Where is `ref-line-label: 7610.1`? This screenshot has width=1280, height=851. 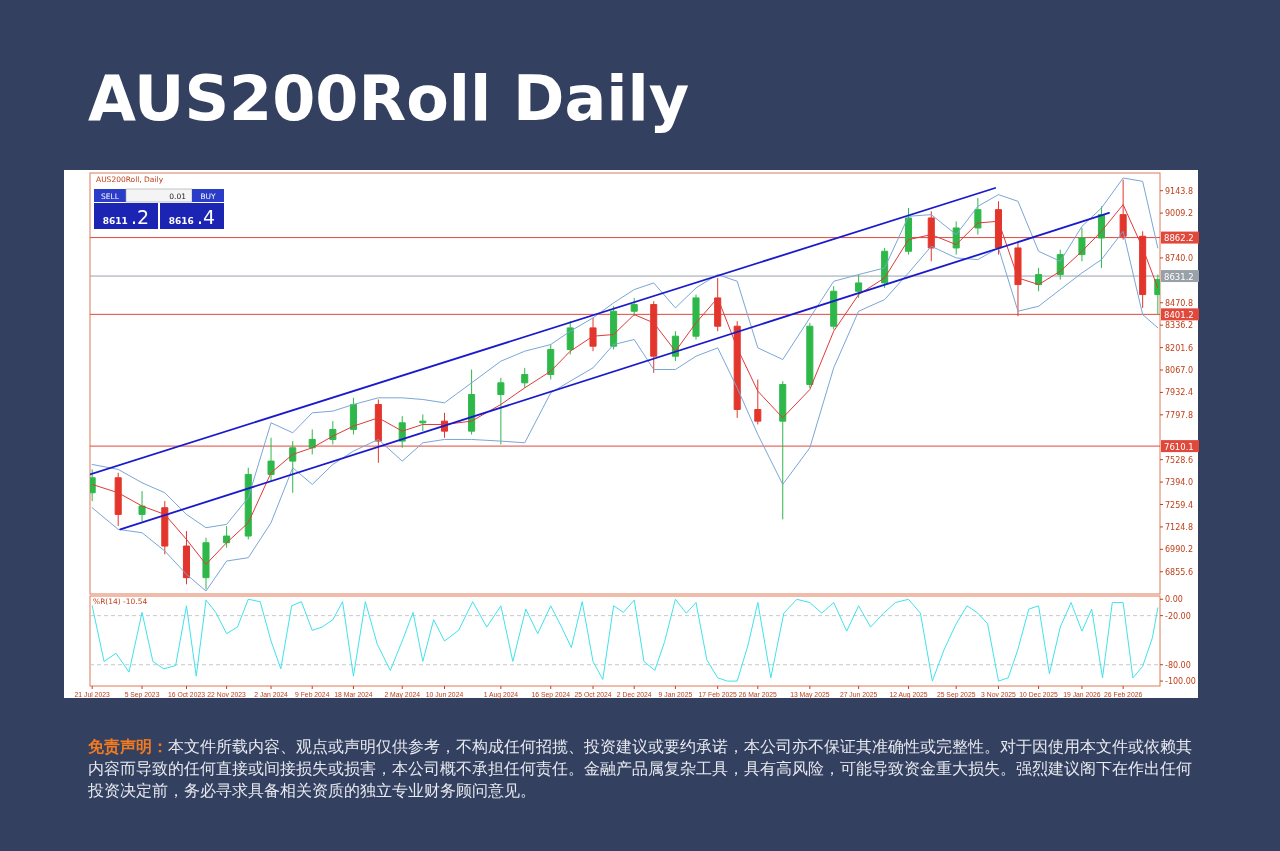
ref-line-label: 7610.1 is located at coordinates (1179, 446).